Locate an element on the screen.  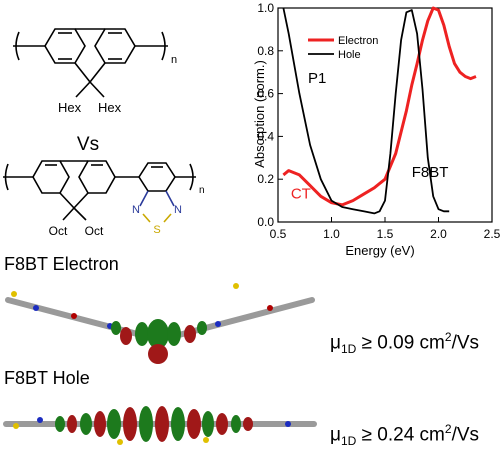
annotation-f8bt: F8BT is located at coordinates (430, 172).